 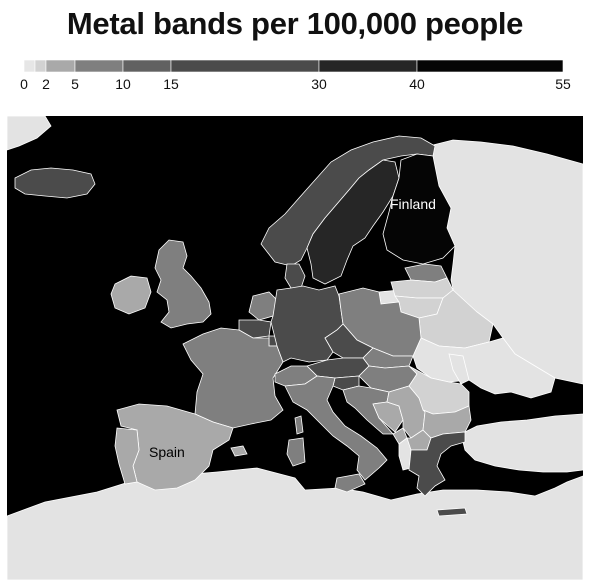 I want to click on region-turkey, so click(x=521, y=443).